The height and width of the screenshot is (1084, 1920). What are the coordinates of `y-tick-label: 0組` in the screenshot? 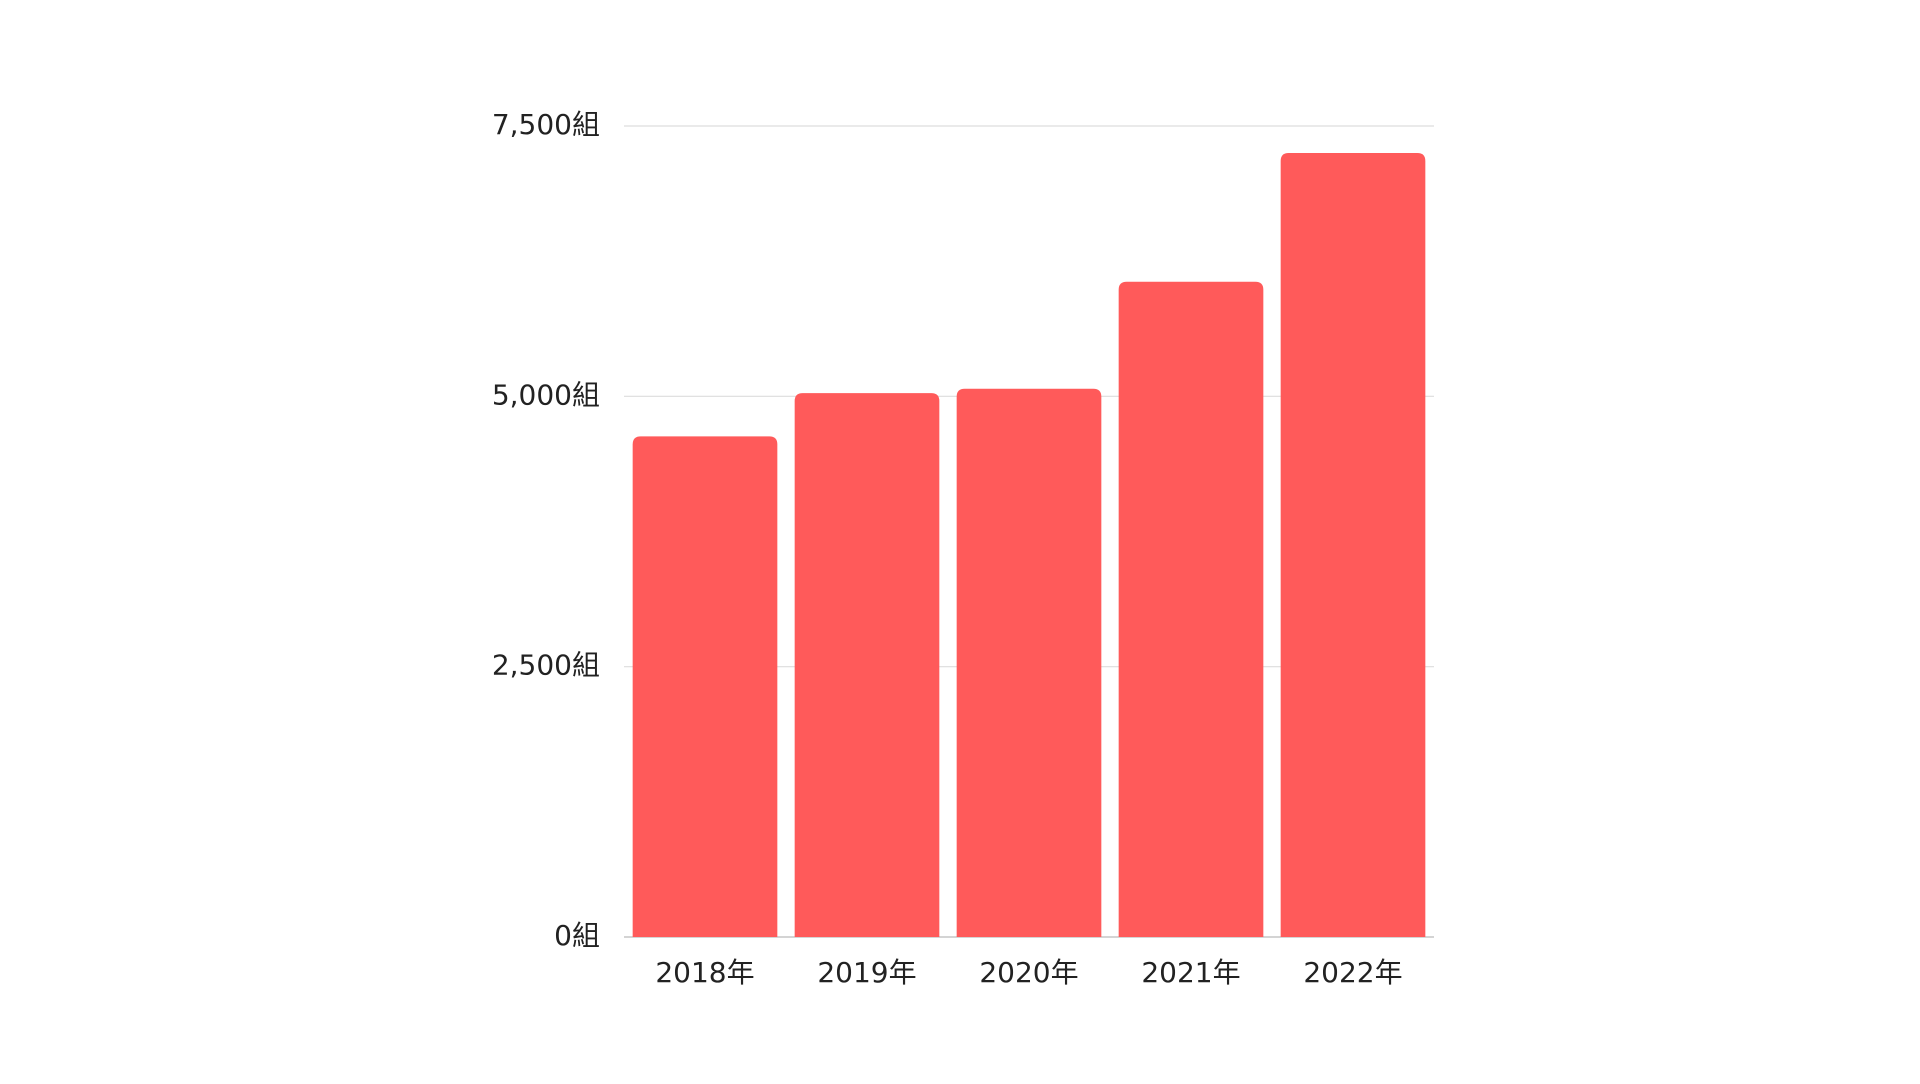 It's located at (577, 935).